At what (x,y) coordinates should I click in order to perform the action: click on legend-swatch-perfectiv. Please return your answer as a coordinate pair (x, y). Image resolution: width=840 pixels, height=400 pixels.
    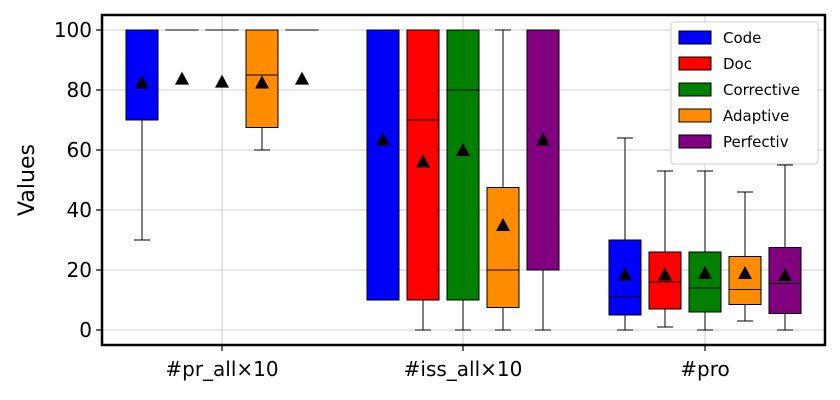
    Looking at the image, I should click on (695, 141).